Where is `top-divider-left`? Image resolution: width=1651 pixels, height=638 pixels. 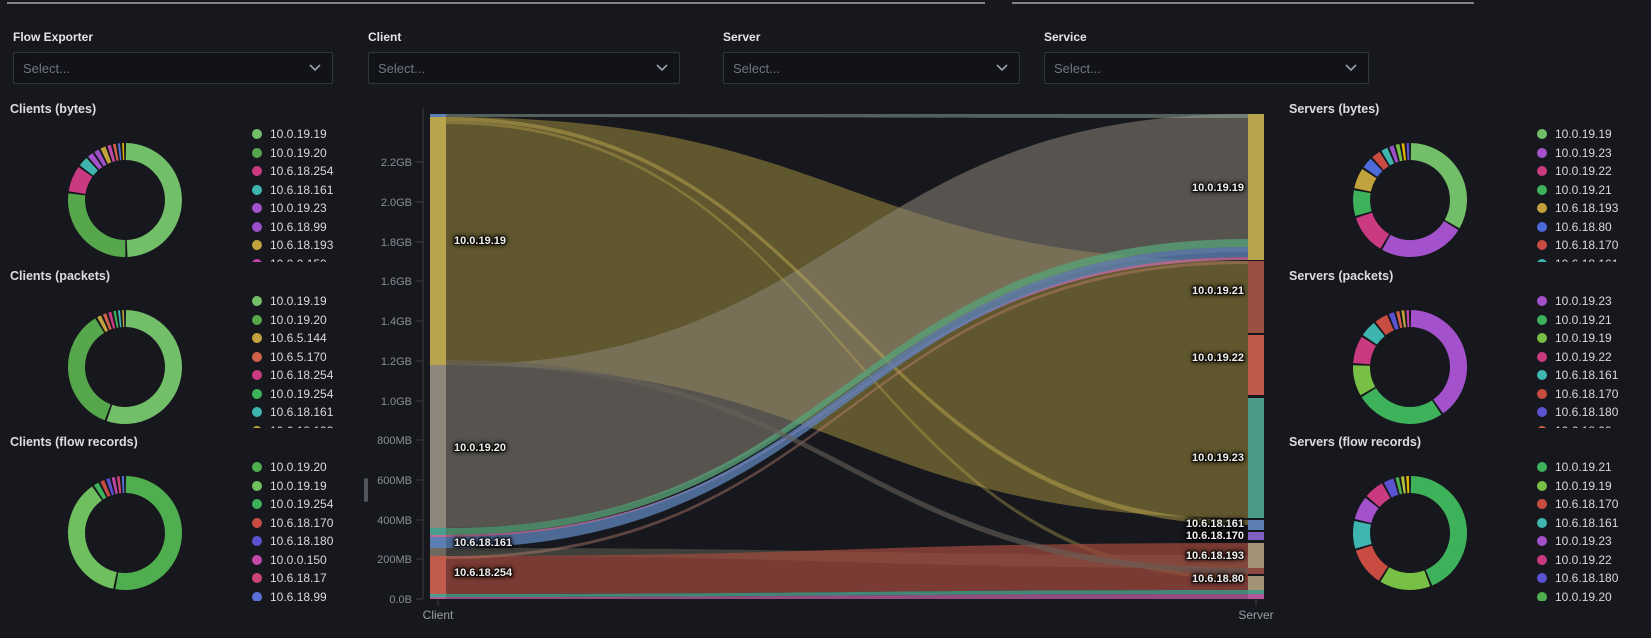
top-divider-left is located at coordinates (496, 3).